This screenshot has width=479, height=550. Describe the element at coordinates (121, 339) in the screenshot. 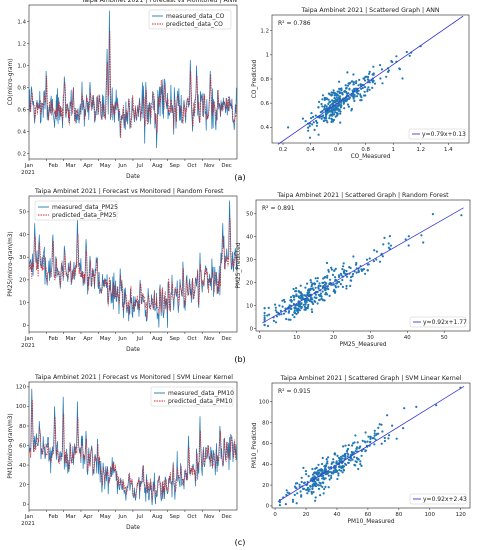

I see `x-tick-label: Jun` at that location.